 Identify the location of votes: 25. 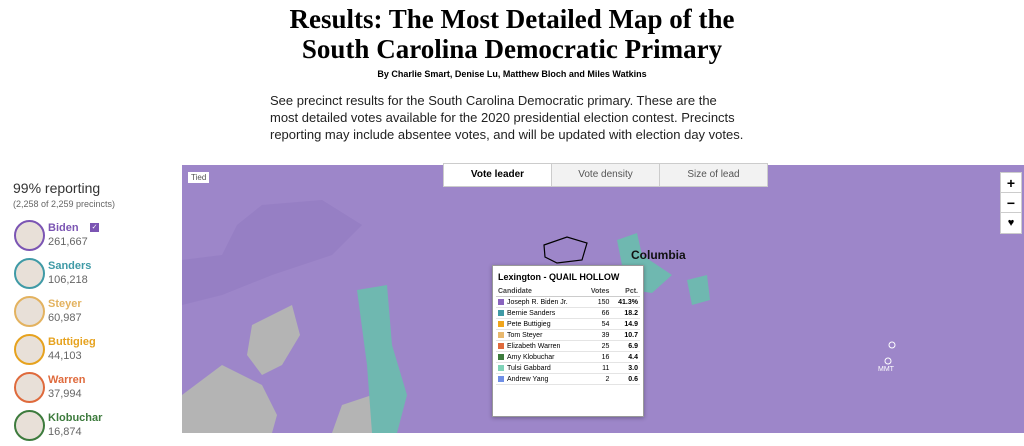
(605, 346).